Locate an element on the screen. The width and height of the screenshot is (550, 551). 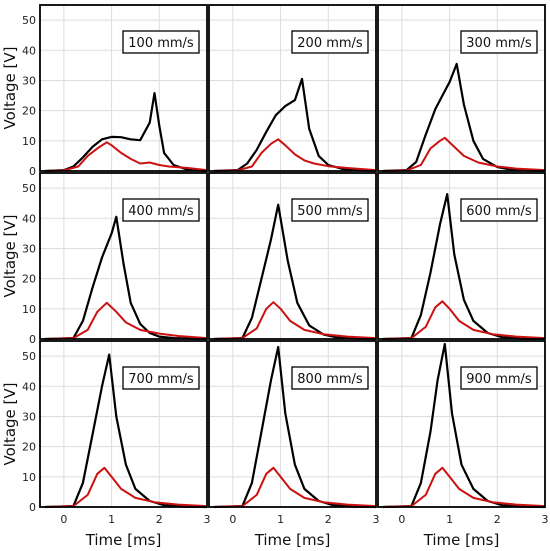
speed-label: 900 mm/s is located at coordinates (499, 379).